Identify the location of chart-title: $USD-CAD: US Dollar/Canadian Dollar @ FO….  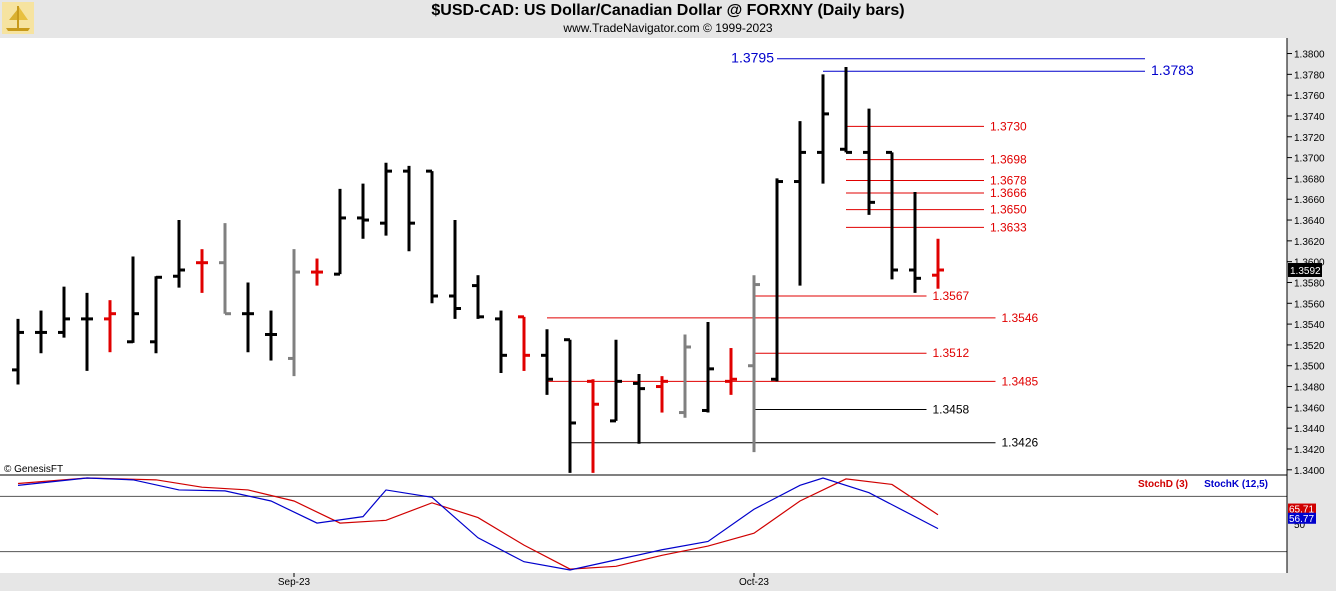
(668, 10).